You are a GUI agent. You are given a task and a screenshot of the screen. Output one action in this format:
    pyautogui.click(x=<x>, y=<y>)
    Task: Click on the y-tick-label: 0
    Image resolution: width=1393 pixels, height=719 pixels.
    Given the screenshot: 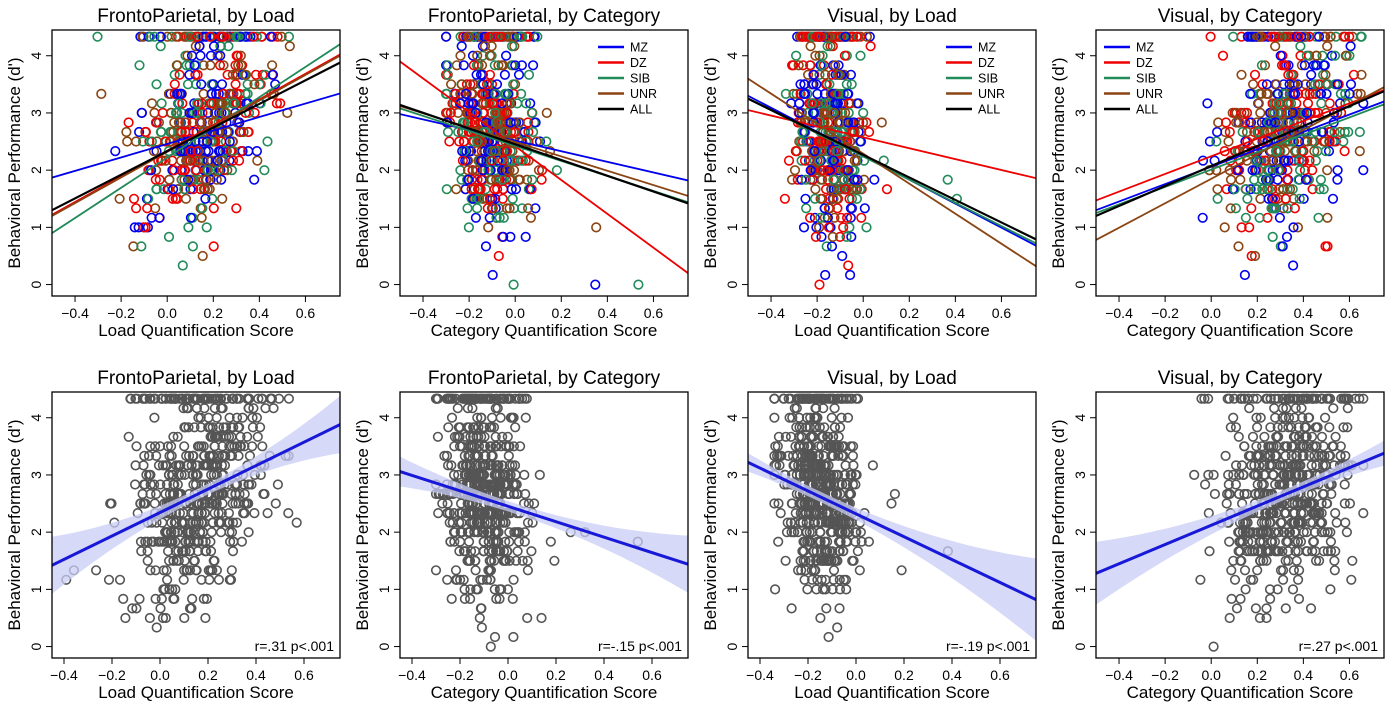 What is the action you would take?
    pyautogui.click(x=384, y=646)
    